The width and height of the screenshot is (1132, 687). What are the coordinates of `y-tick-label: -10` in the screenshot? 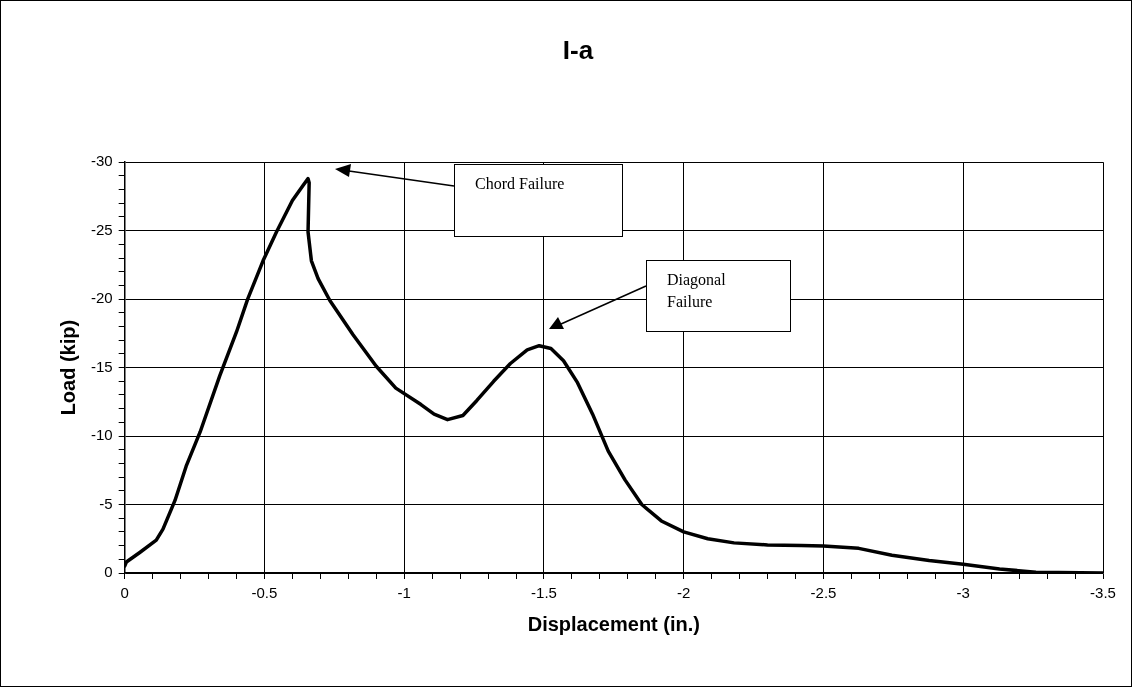 It's located at (101, 435).